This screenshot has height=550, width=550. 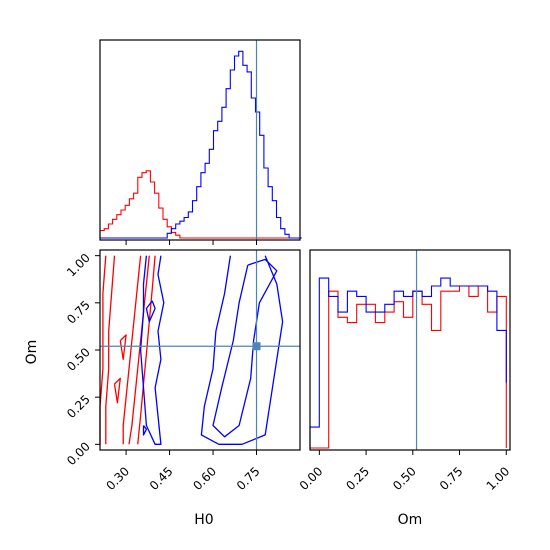 I want to click on contour-y-tick-label-1: 0.25, so click(x=78, y=406).